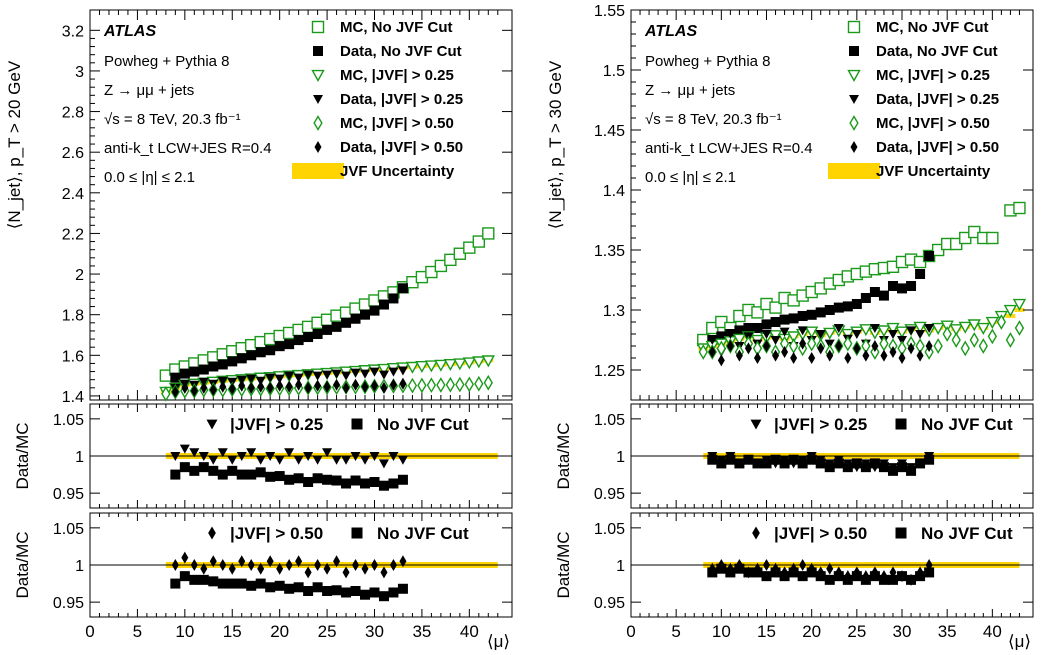  What do you see at coordinates (355, 373) in the screenshot?
I see `panel1-data-jvf25-point-shape` at bounding box center [355, 373].